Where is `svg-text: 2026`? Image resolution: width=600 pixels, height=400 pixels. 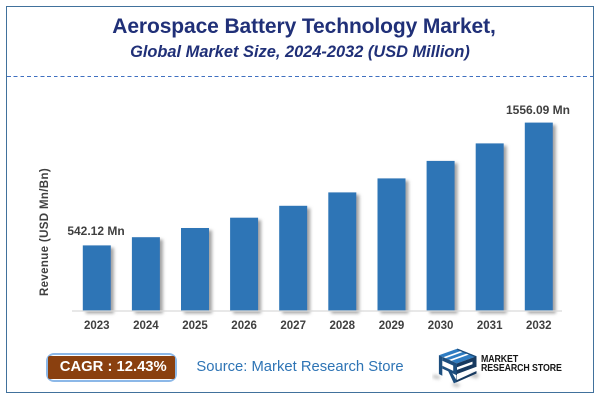
svg-text: 2026 is located at coordinates (244, 326).